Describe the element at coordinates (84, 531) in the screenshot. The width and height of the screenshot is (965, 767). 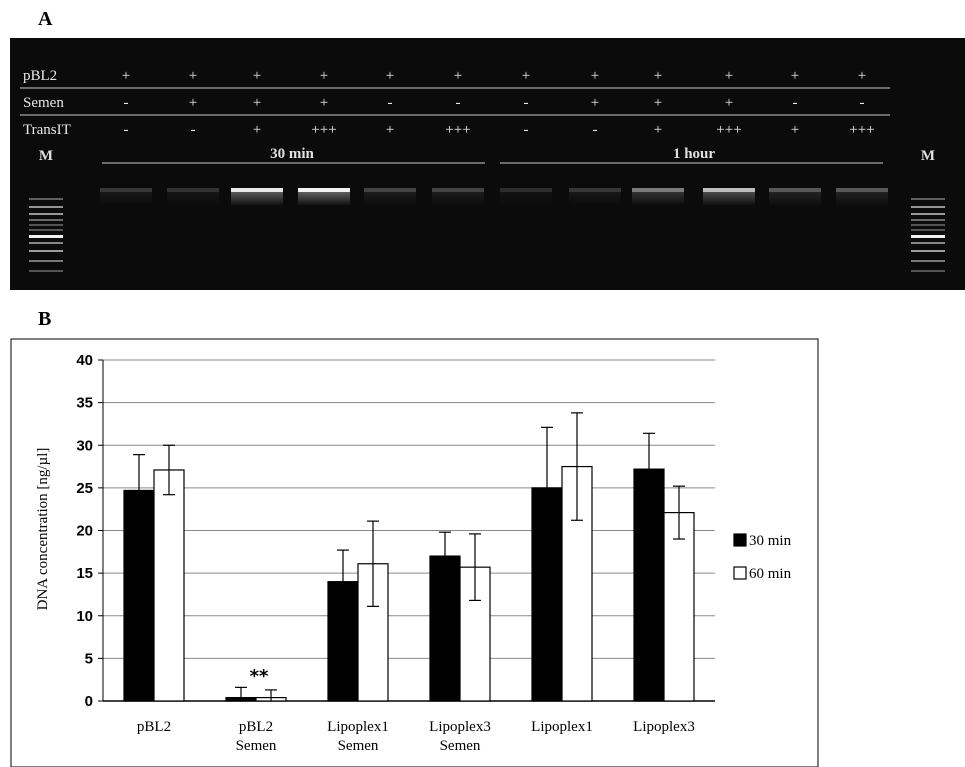
I see `y-tick-label: 20` at that location.